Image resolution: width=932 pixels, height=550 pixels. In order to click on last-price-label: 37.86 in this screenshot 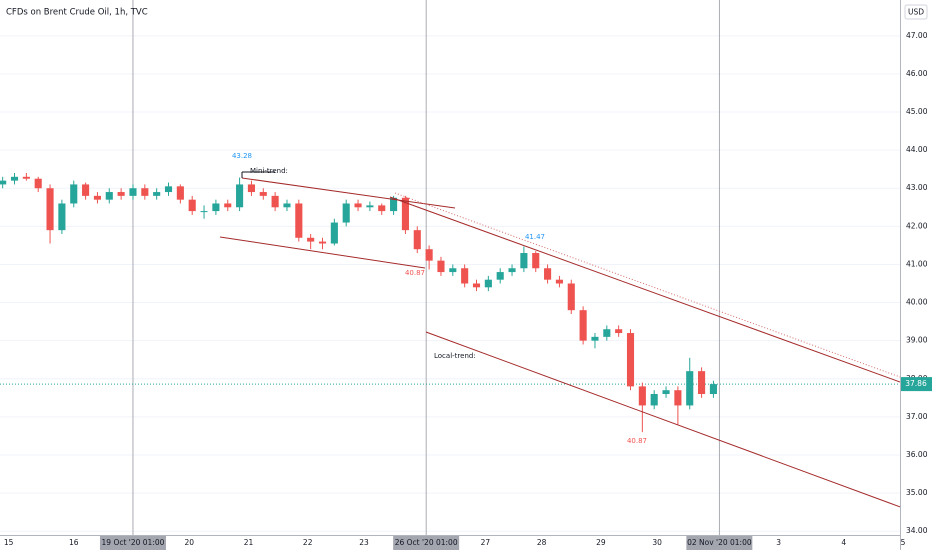, I will do `click(916, 383)`.